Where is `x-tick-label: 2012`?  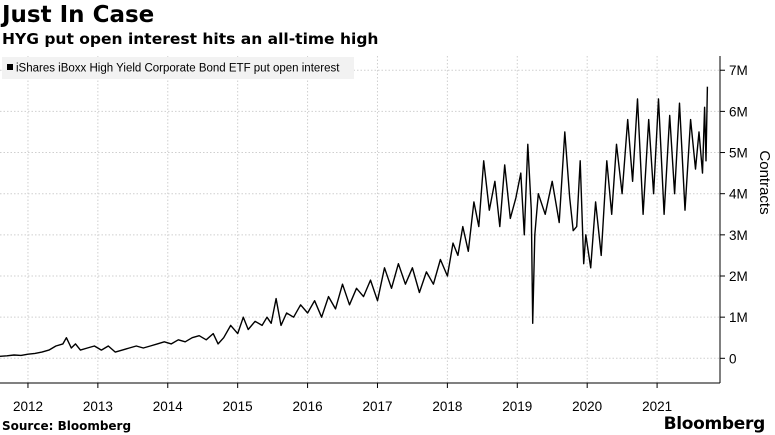
x-tick-label: 2012 is located at coordinates (28, 406).